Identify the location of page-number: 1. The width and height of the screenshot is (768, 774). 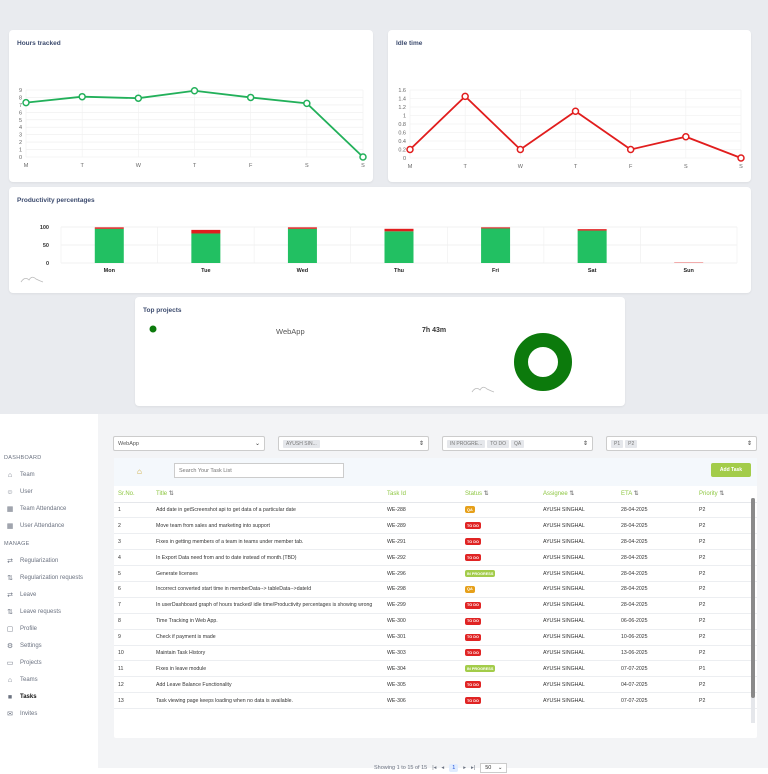
(453, 768).